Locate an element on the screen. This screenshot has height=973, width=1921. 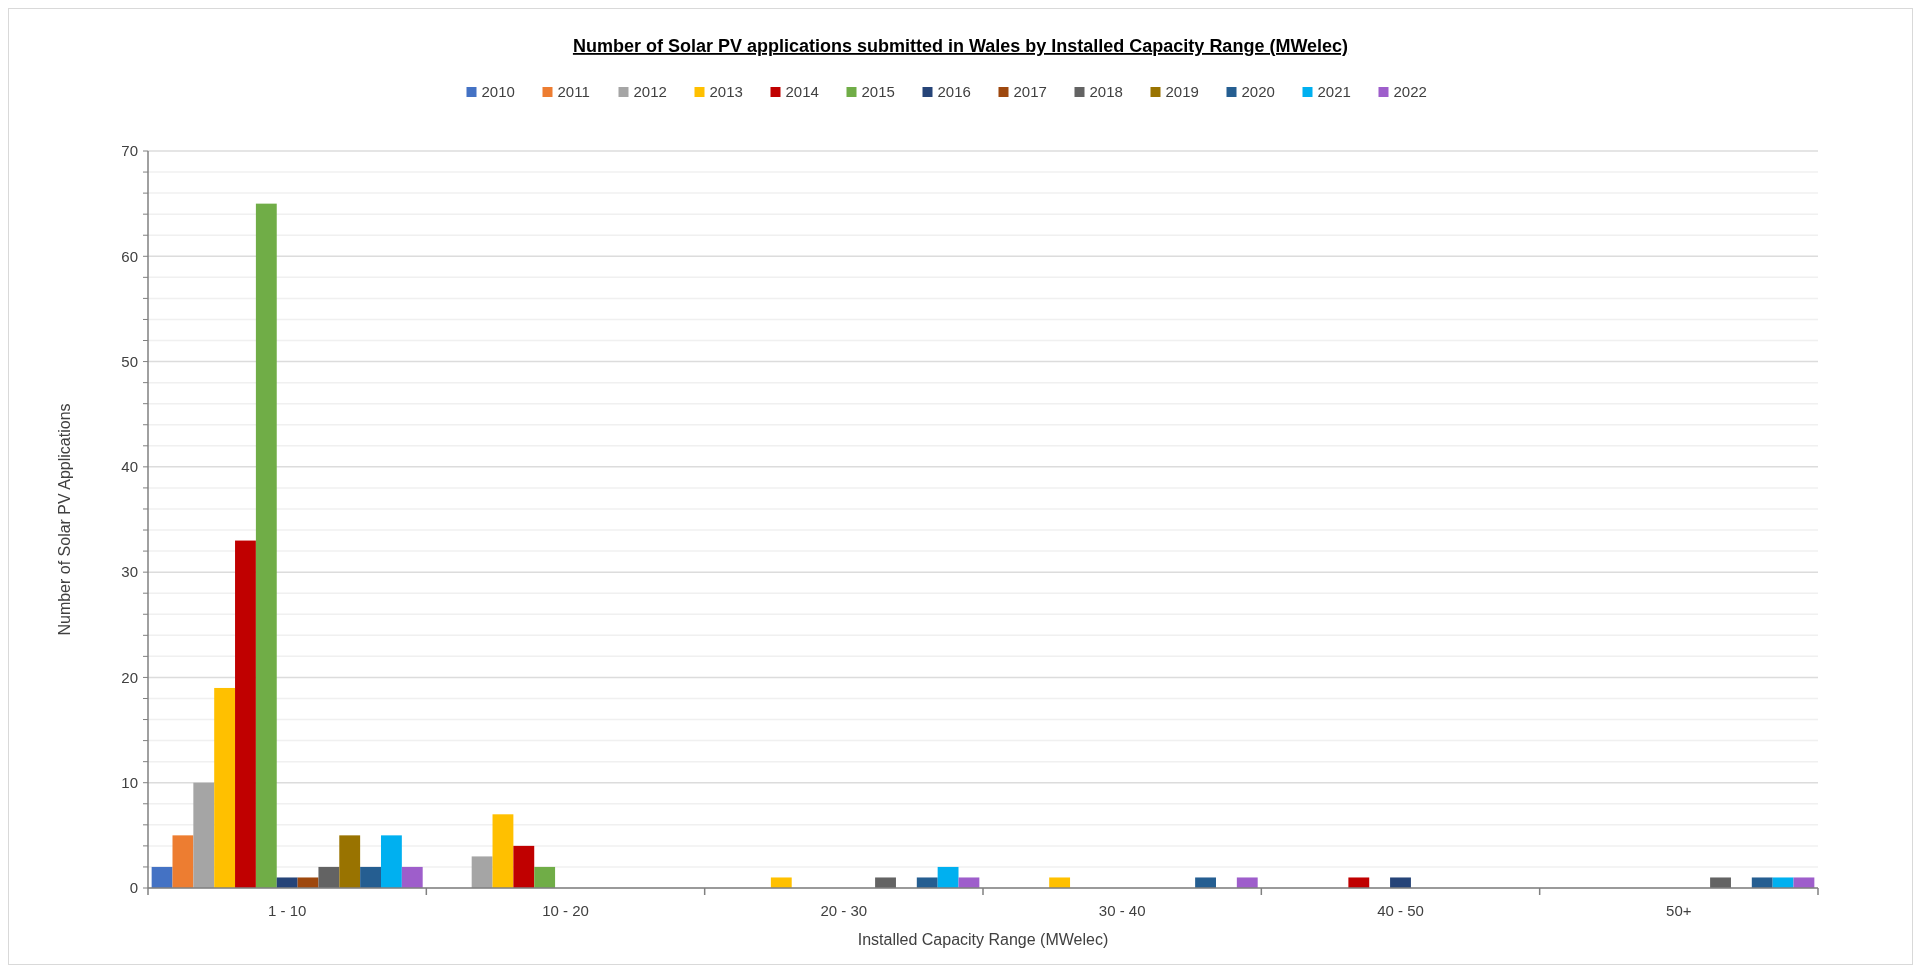
y-tick-label: 40 is located at coordinates (129, 467).